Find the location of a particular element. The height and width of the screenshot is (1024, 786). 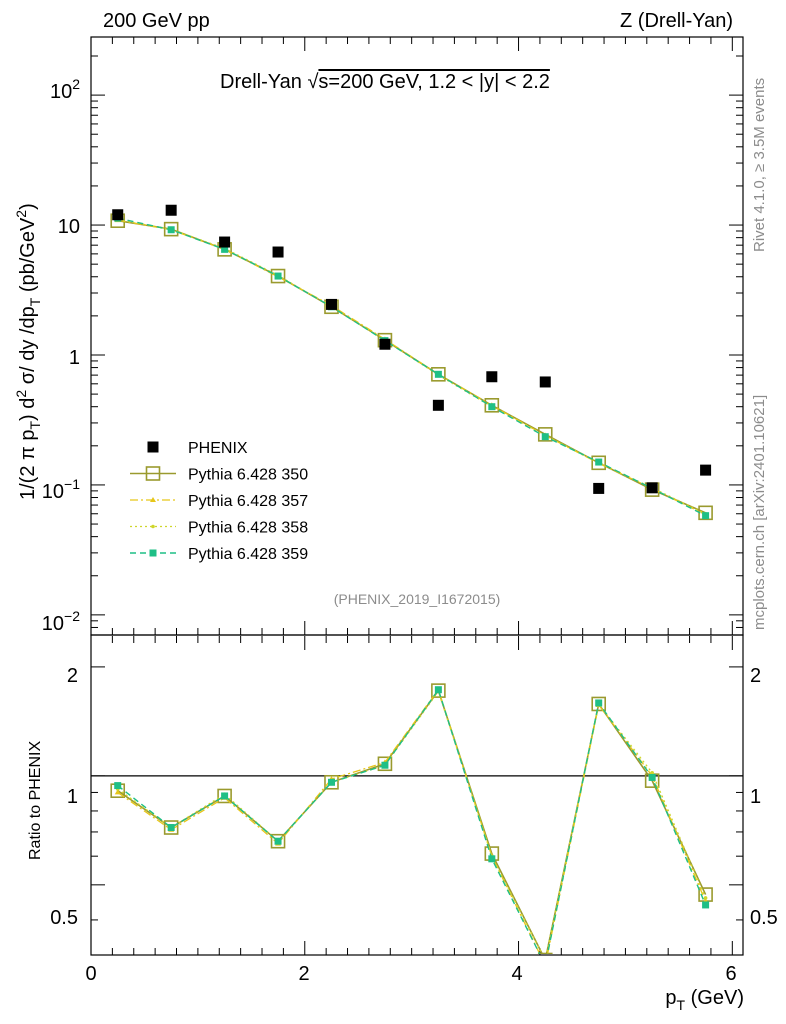

x-tick-label: 6 is located at coordinates (730, 974).